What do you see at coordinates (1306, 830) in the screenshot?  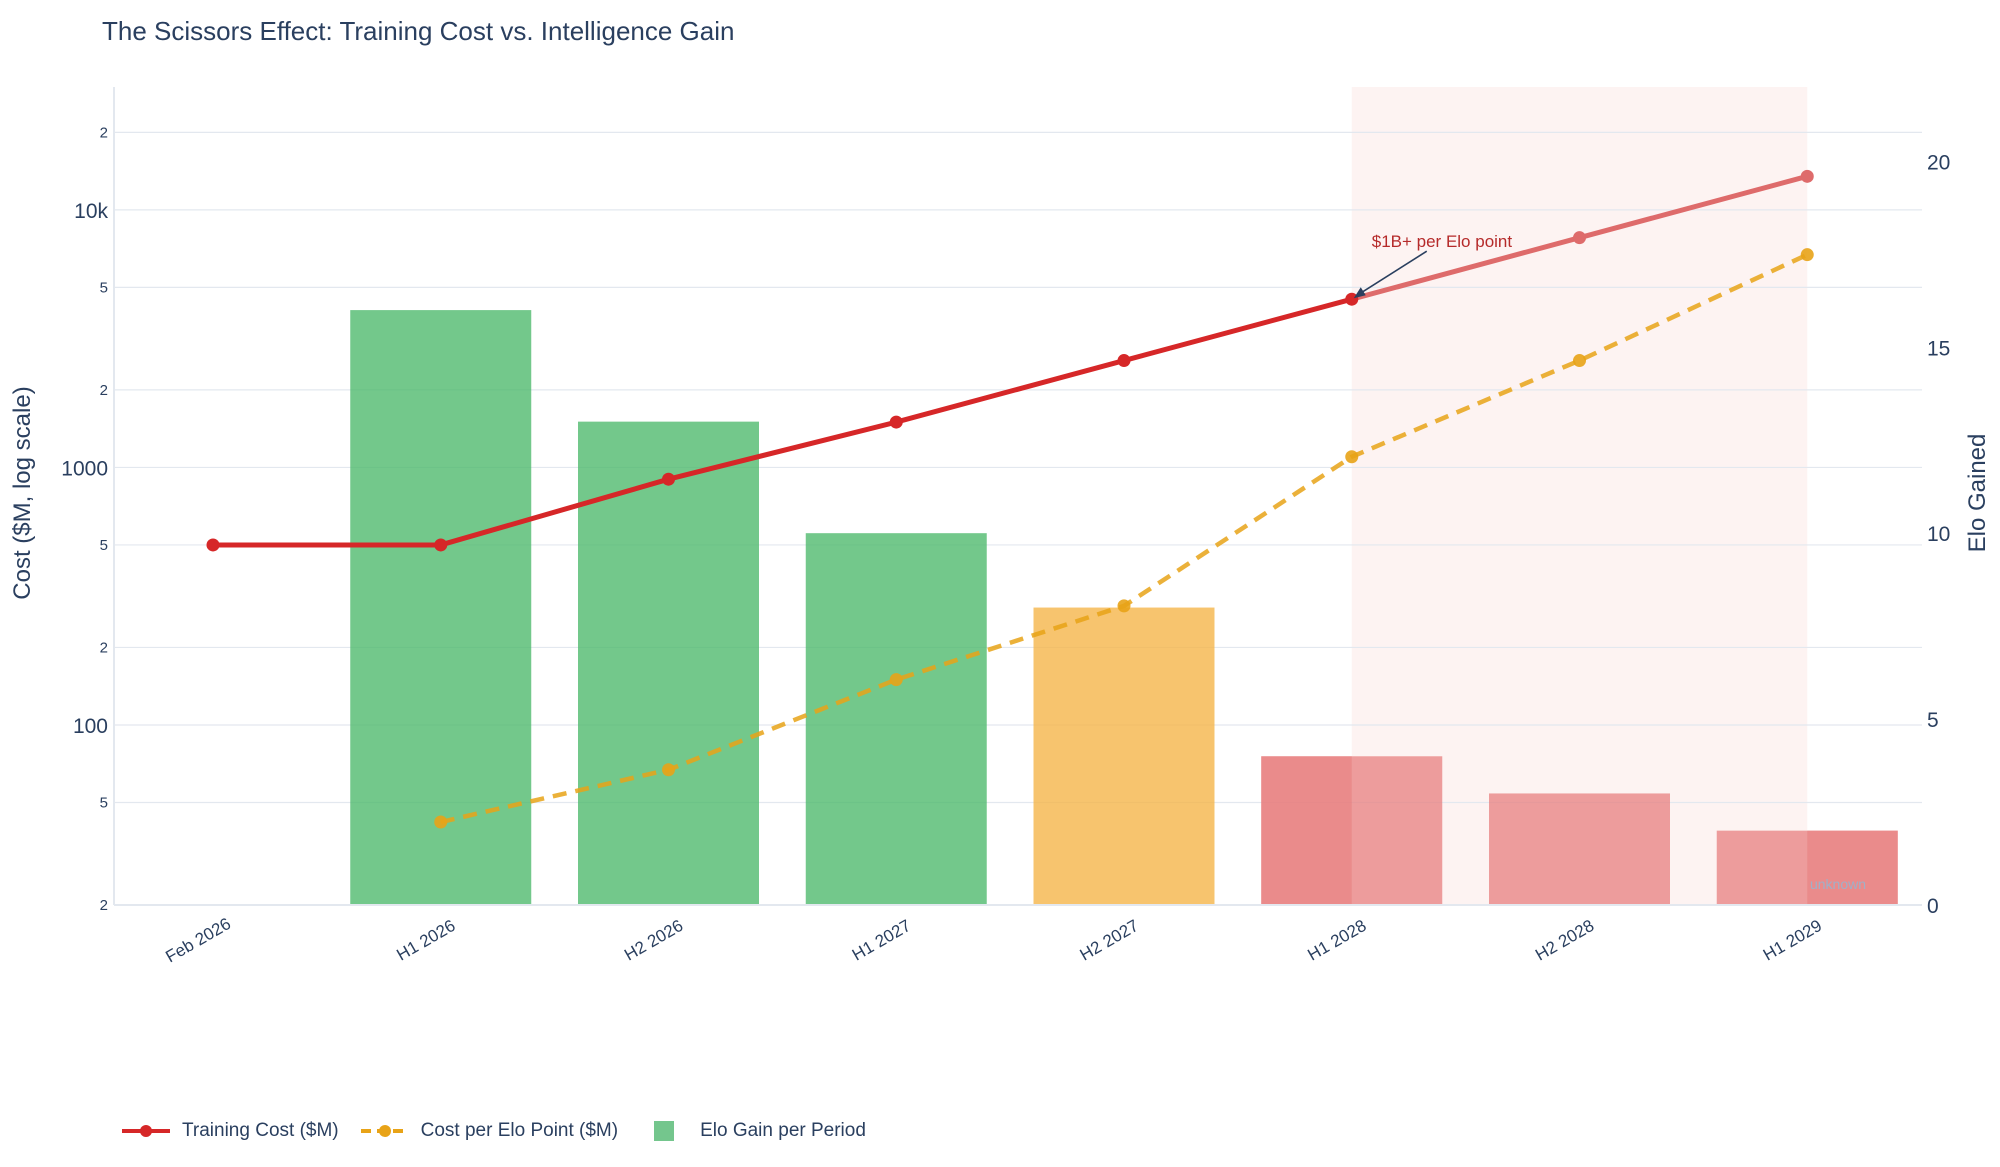 I see `elo-bar-overlap-left` at bounding box center [1306, 830].